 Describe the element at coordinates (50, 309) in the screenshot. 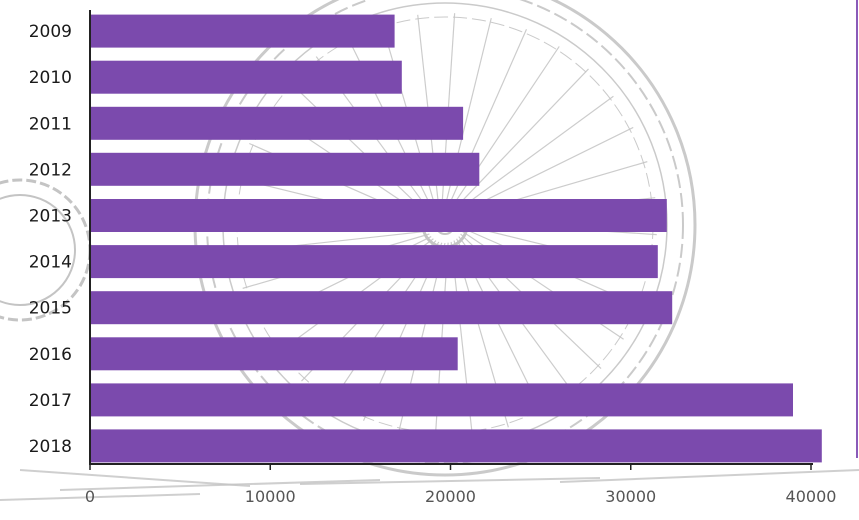

I see `category-label-2015: 2015` at that location.